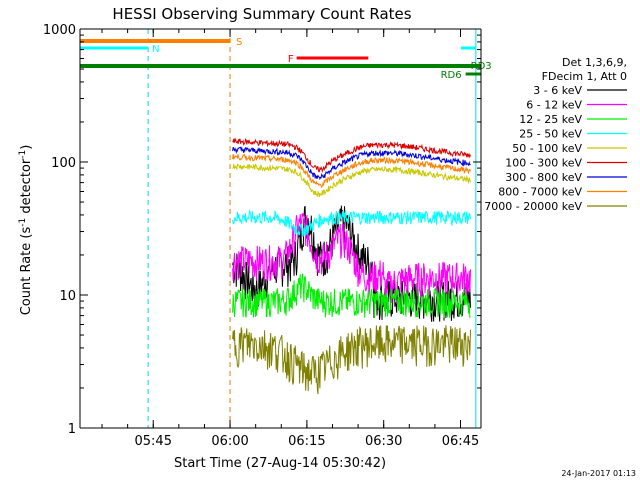  Describe the element at coordinates (155, 49) in the screenshot. I see `flag-label-n: N` at that location.